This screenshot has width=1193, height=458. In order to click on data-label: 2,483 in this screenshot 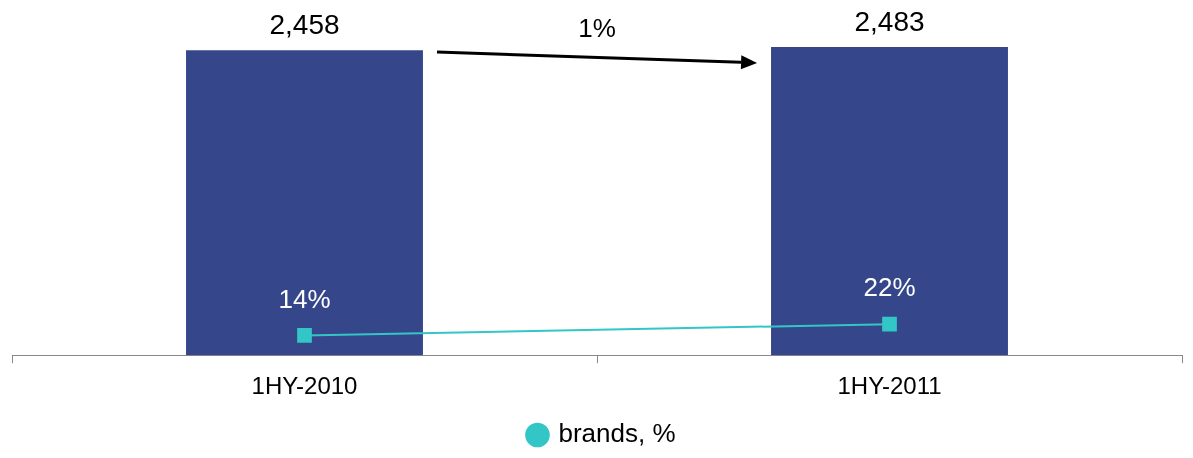, I will do `click(889, 21)`.